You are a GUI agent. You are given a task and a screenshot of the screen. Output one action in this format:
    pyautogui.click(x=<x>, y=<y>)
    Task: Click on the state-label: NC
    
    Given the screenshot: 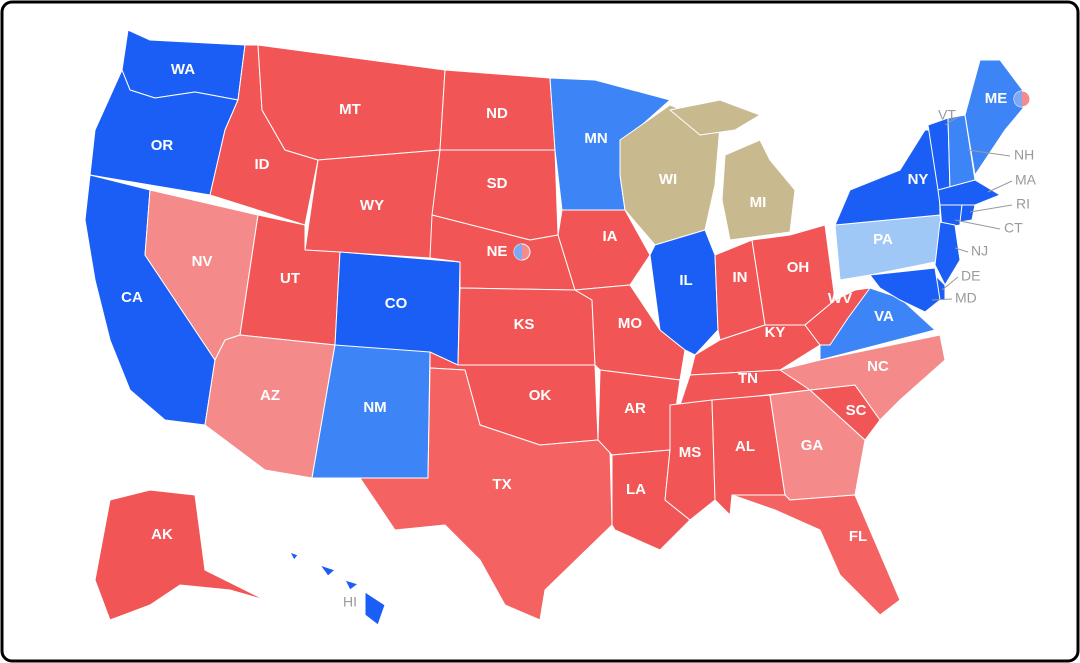 What is the action you would take?
    pyautogui.click(x=878, y=366)
    